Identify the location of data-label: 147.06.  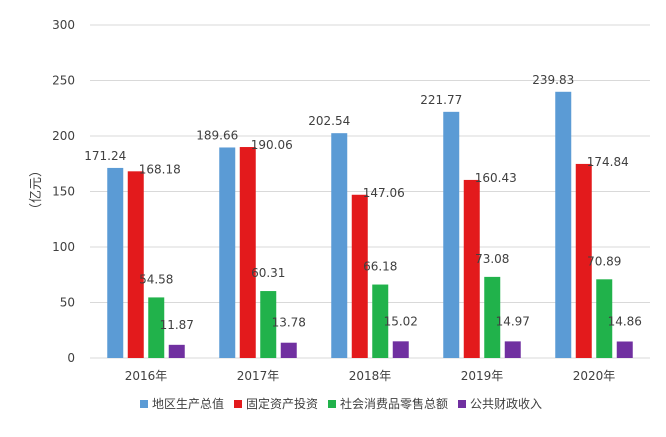
(384, 193).